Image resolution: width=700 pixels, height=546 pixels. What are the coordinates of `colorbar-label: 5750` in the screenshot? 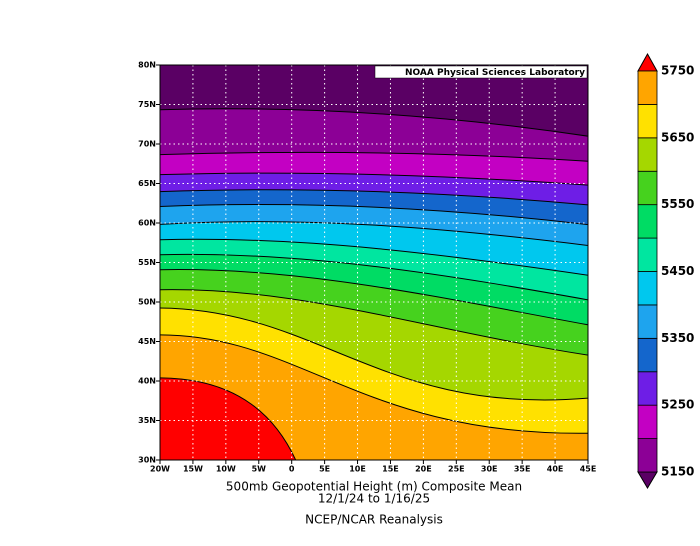 It's located at (677, 71).